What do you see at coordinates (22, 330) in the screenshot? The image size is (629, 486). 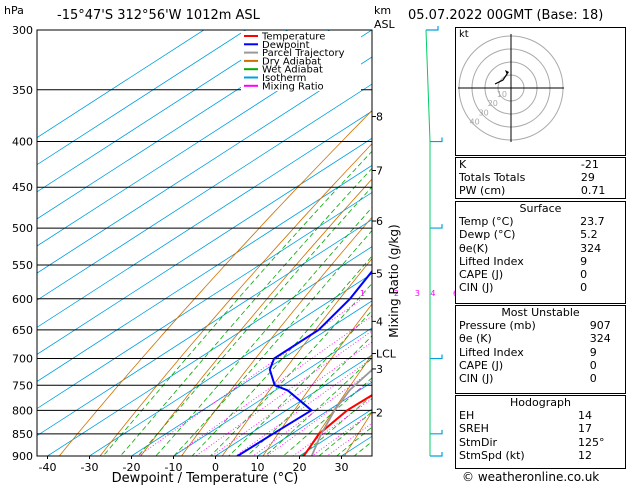 I see `pressure-tick-label: 650` at bounding box center [22, 330].